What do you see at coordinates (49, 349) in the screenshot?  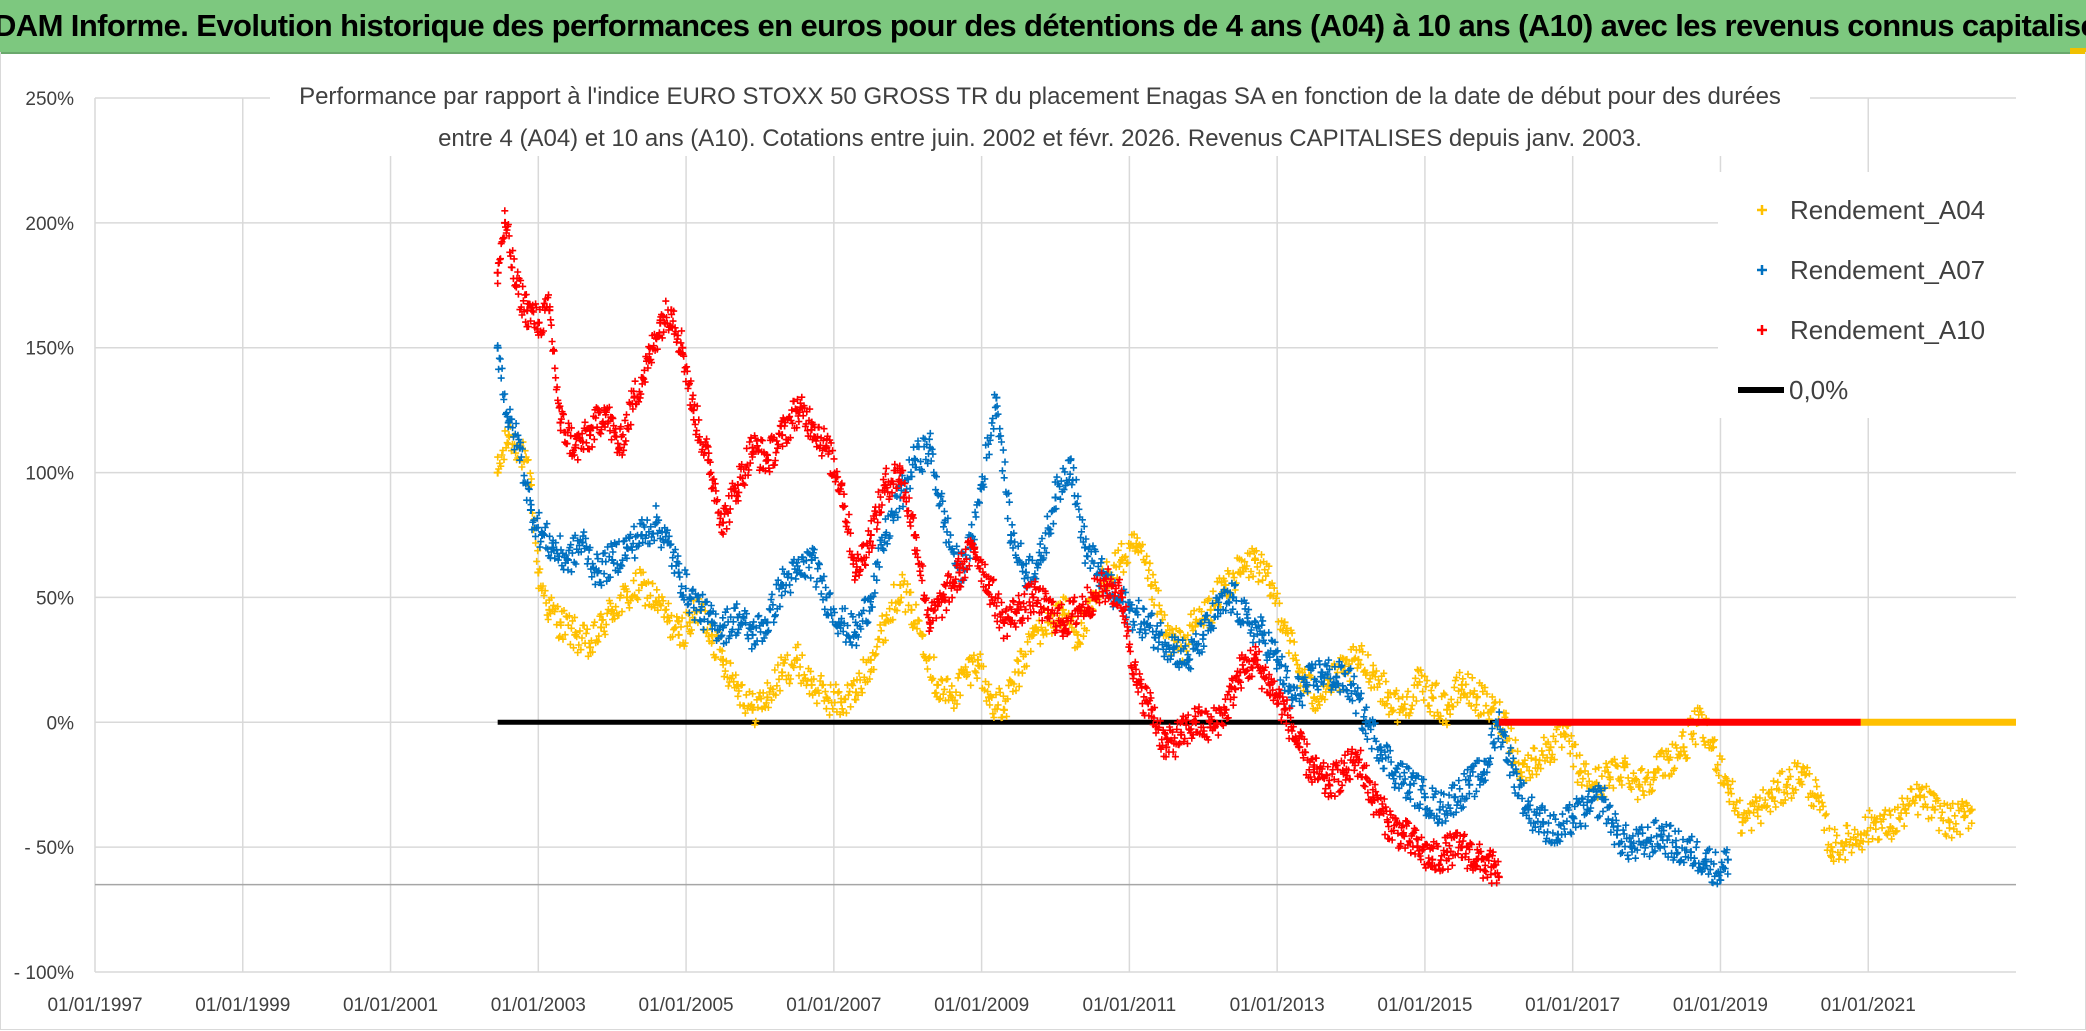 I see `y-tick-label: 150%` at bounding box center [49, 349].